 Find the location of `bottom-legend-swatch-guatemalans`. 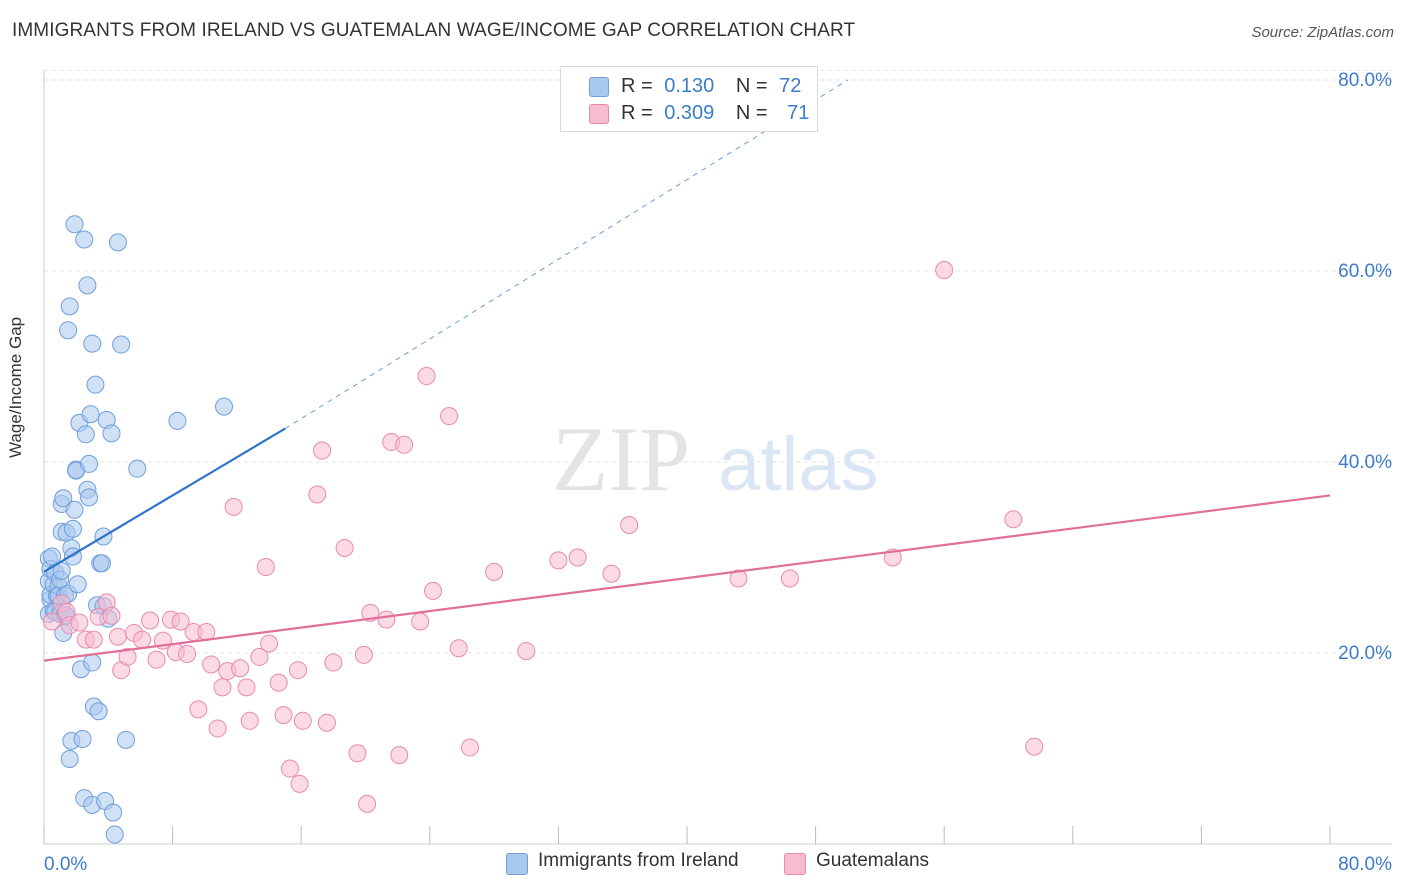

bottom-legend-swatch-guatemalans is located at coordinates (795, 864).